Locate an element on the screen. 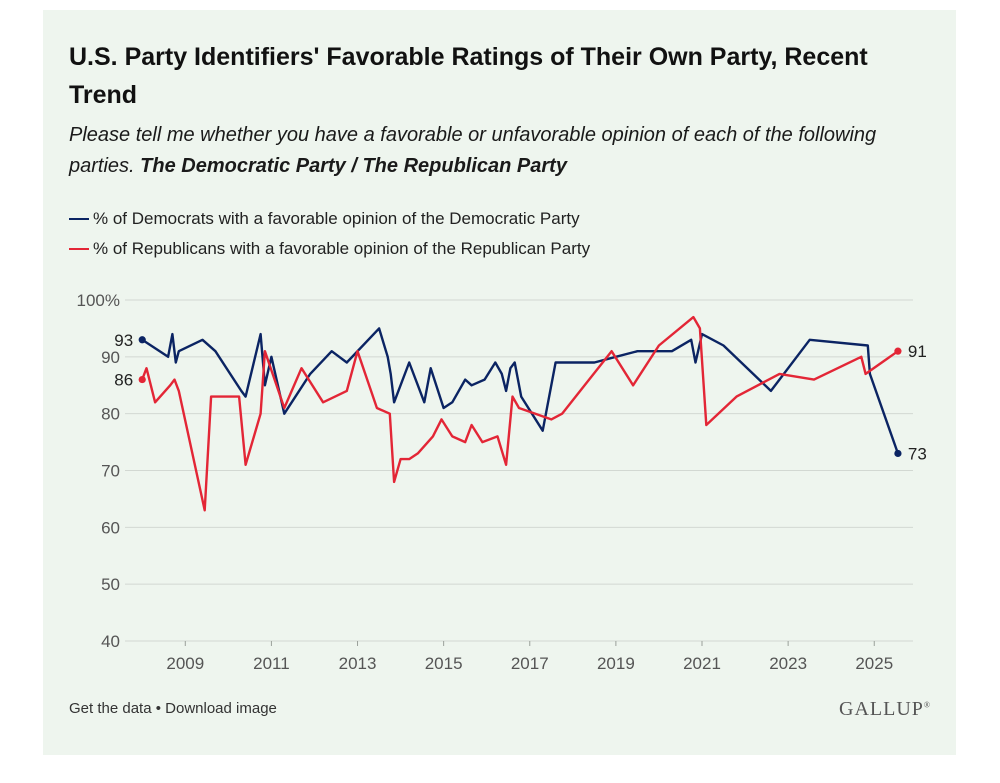  gallup-logo: GALLUP® is located at coordinates (884, 709).